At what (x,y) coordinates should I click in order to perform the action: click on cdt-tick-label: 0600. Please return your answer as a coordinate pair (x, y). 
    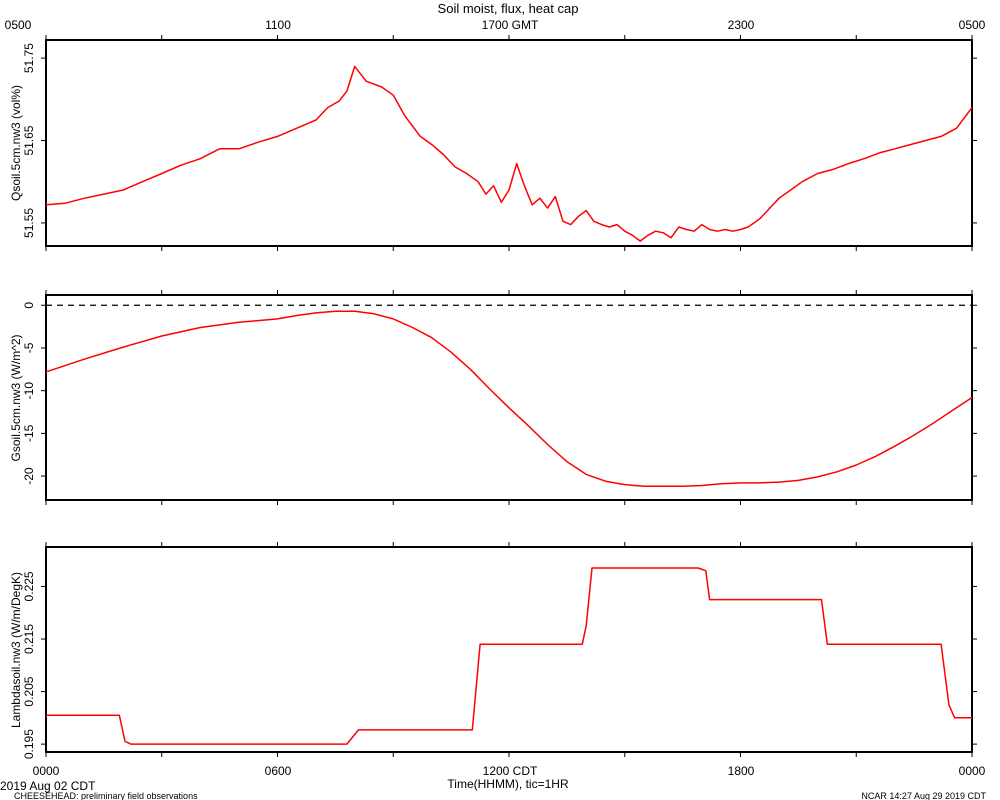
    Looking at the image, I should click on (278, 771).